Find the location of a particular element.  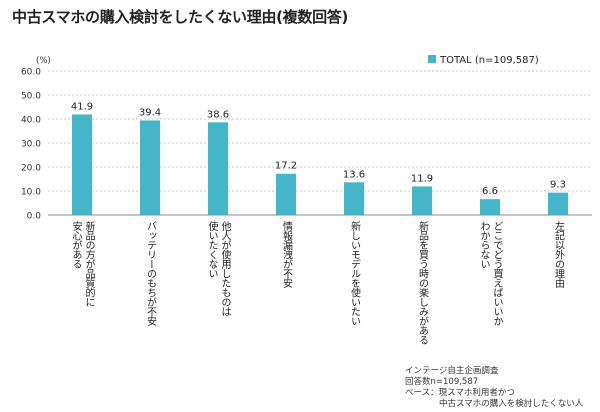

x-tick-label: 新品を買う時の楽しみがある is located at coordinates (423, 282).